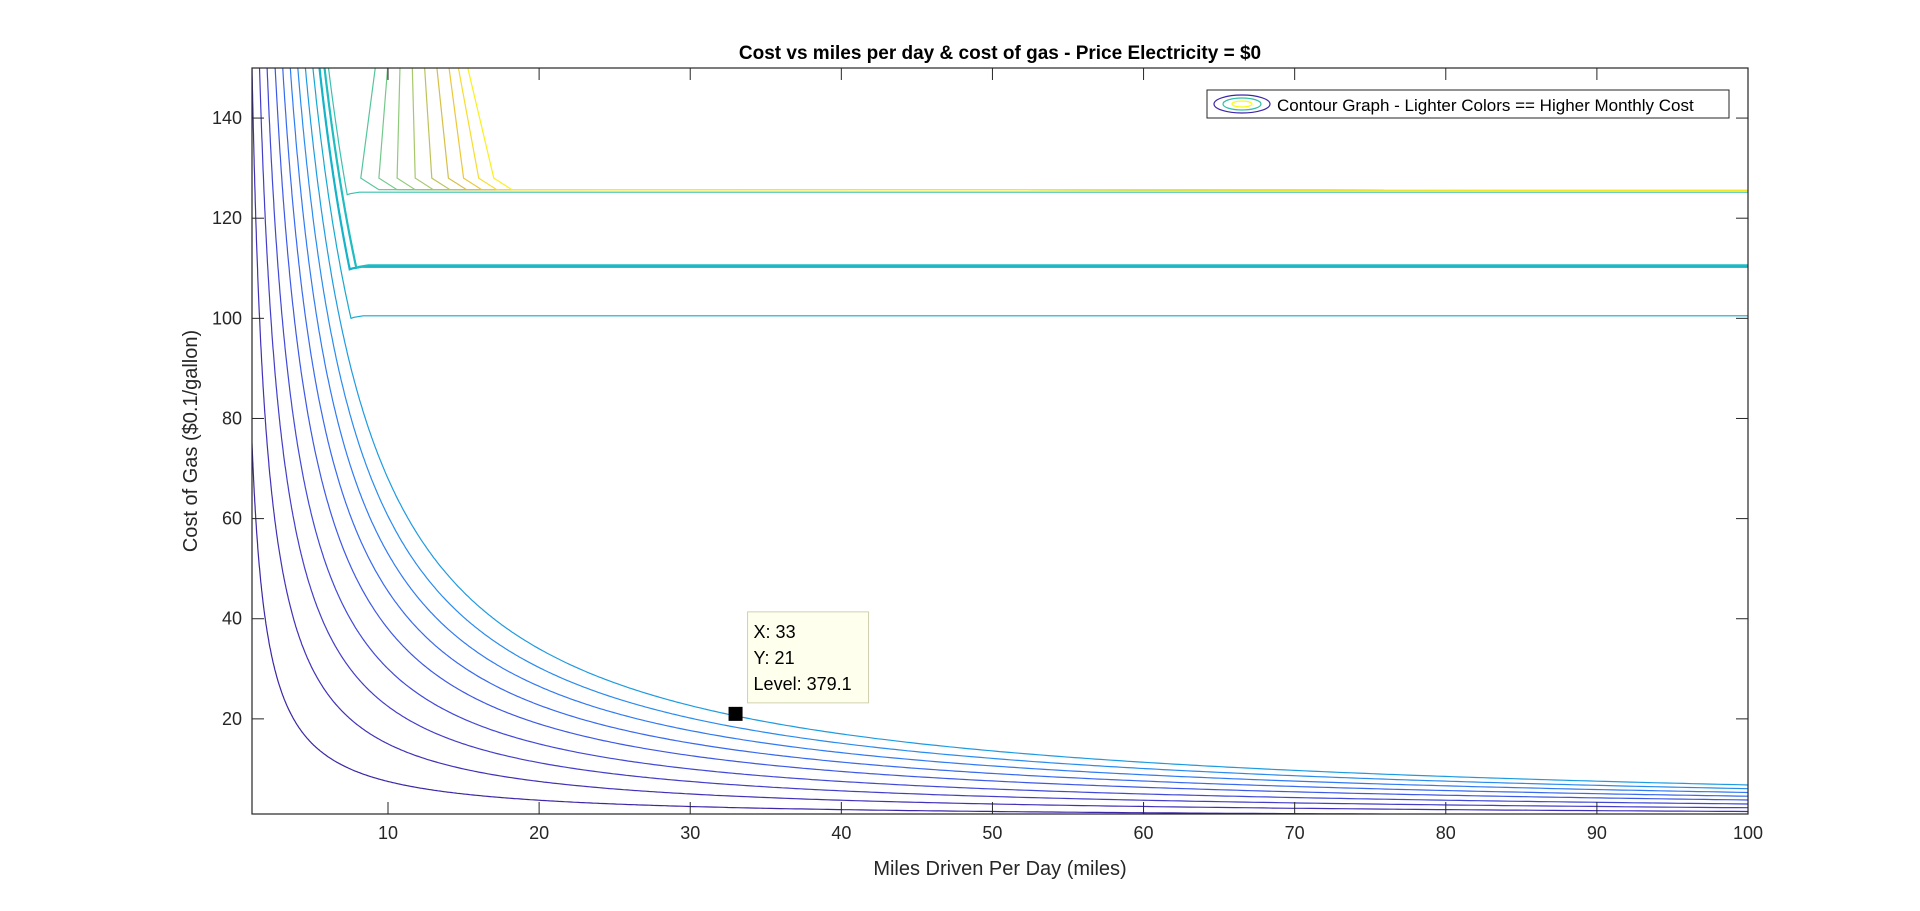  What do you see at coordinates (1242, 104) in the screenshot?
I see `legend-contour-icon` at bounding box center [1242, 104].